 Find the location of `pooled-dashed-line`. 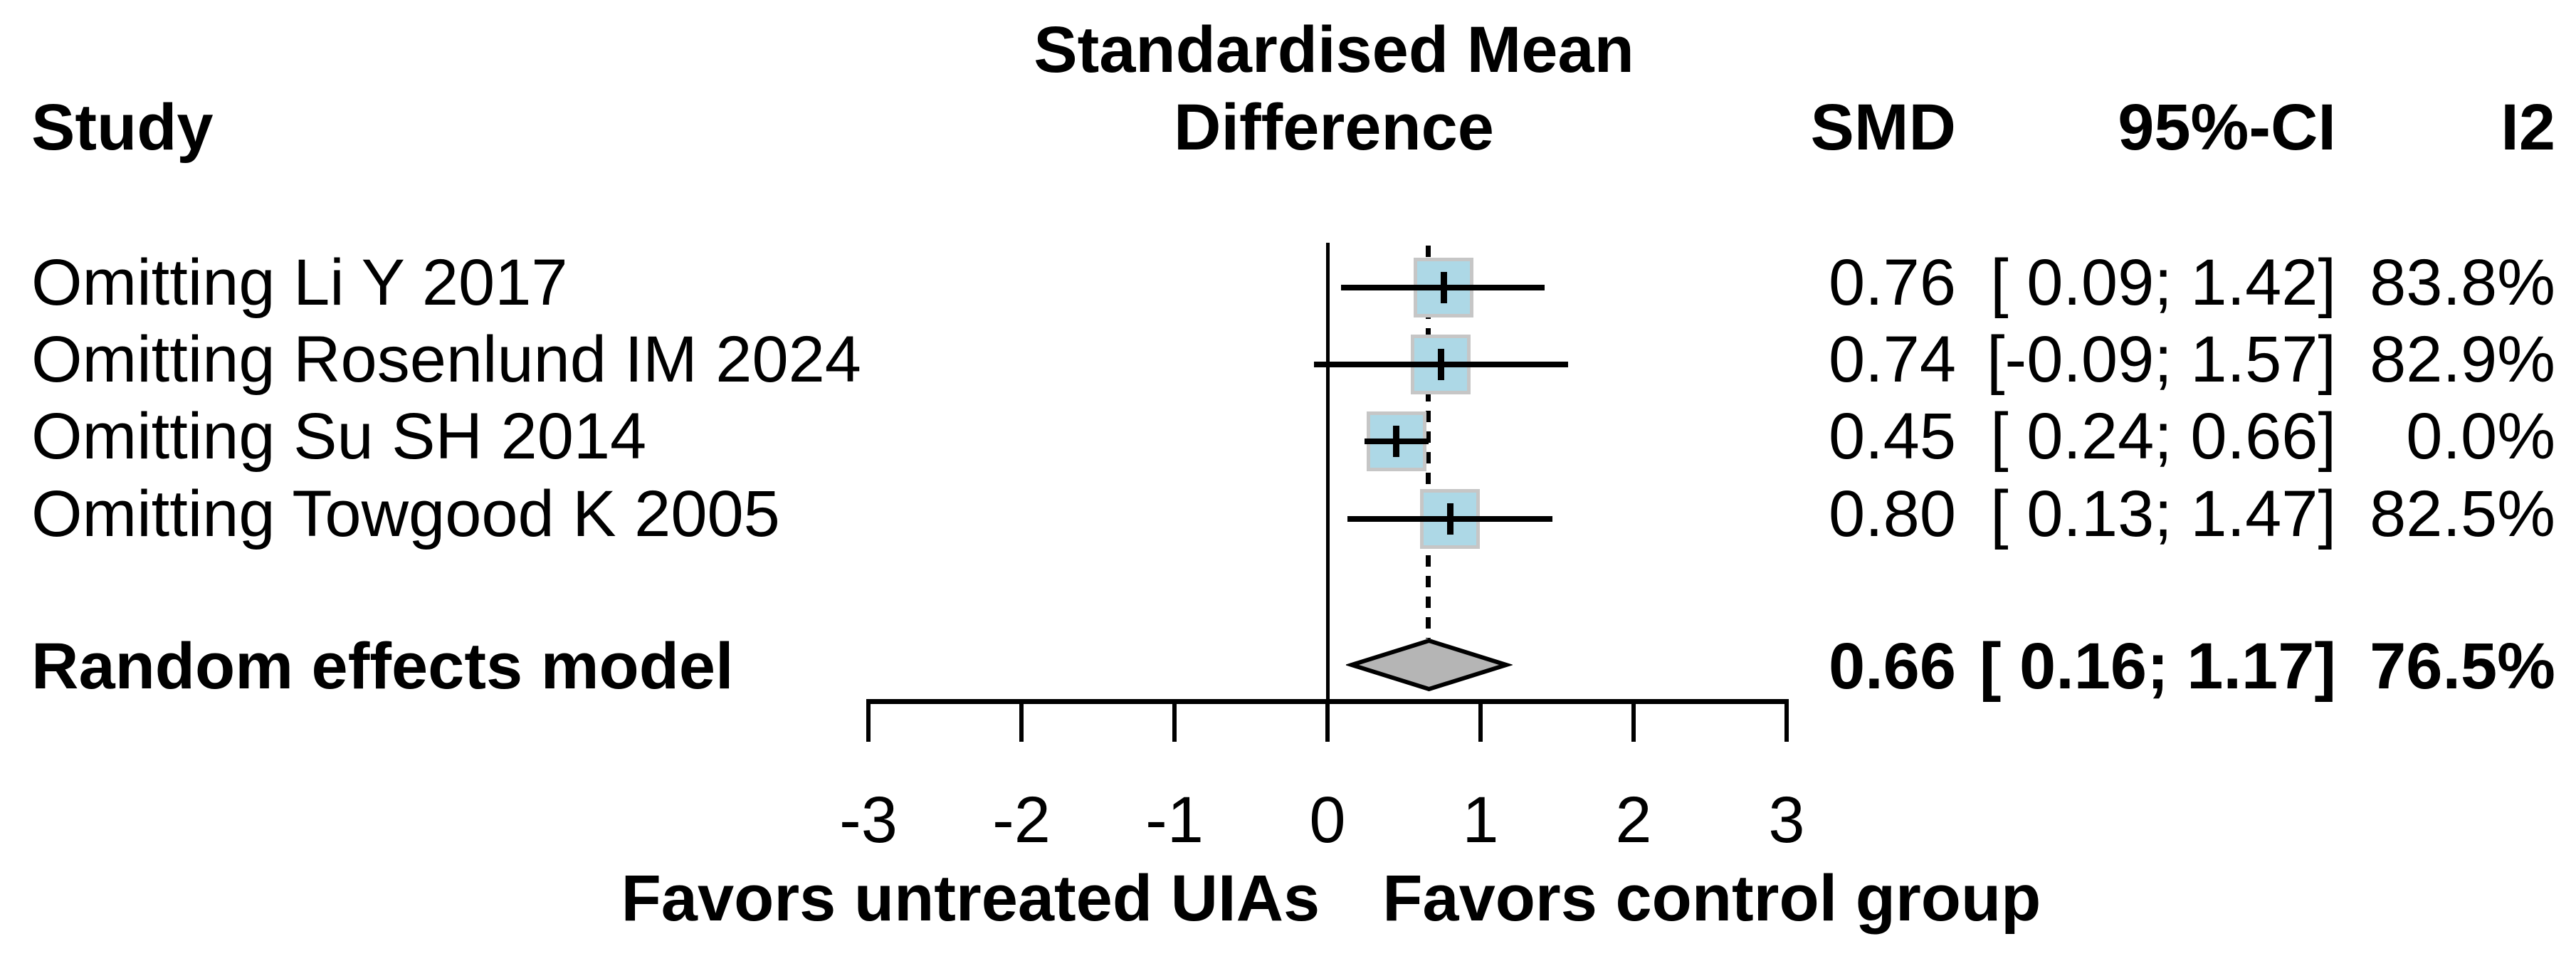

pooled-dashed-line is located at coordinates (1429, 442).